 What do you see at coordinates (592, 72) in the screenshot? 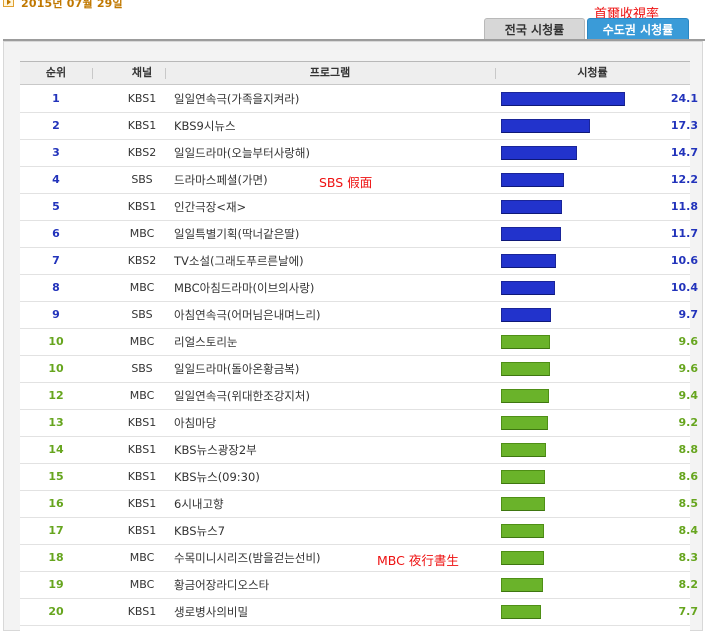
I see `column-header-rating: 시청률` at bounding box center [592, 72].